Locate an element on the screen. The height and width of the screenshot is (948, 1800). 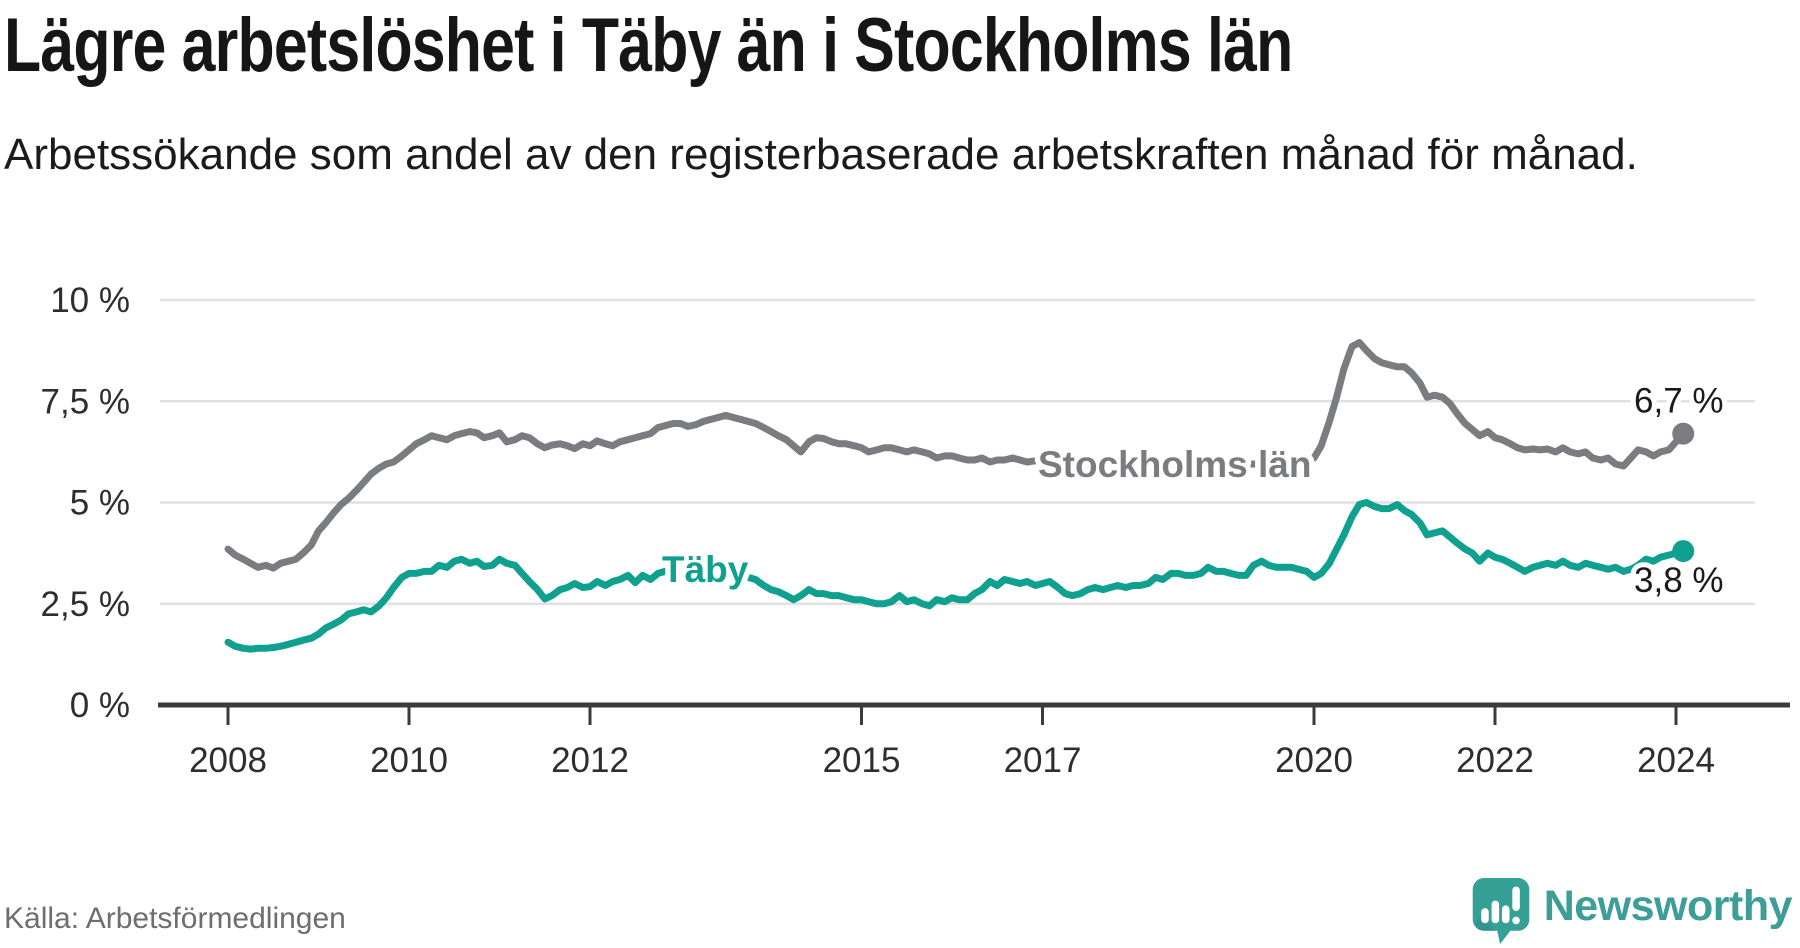
source-note: Källa: Arbetsförmedlingen is located at coordinates (175, 918).